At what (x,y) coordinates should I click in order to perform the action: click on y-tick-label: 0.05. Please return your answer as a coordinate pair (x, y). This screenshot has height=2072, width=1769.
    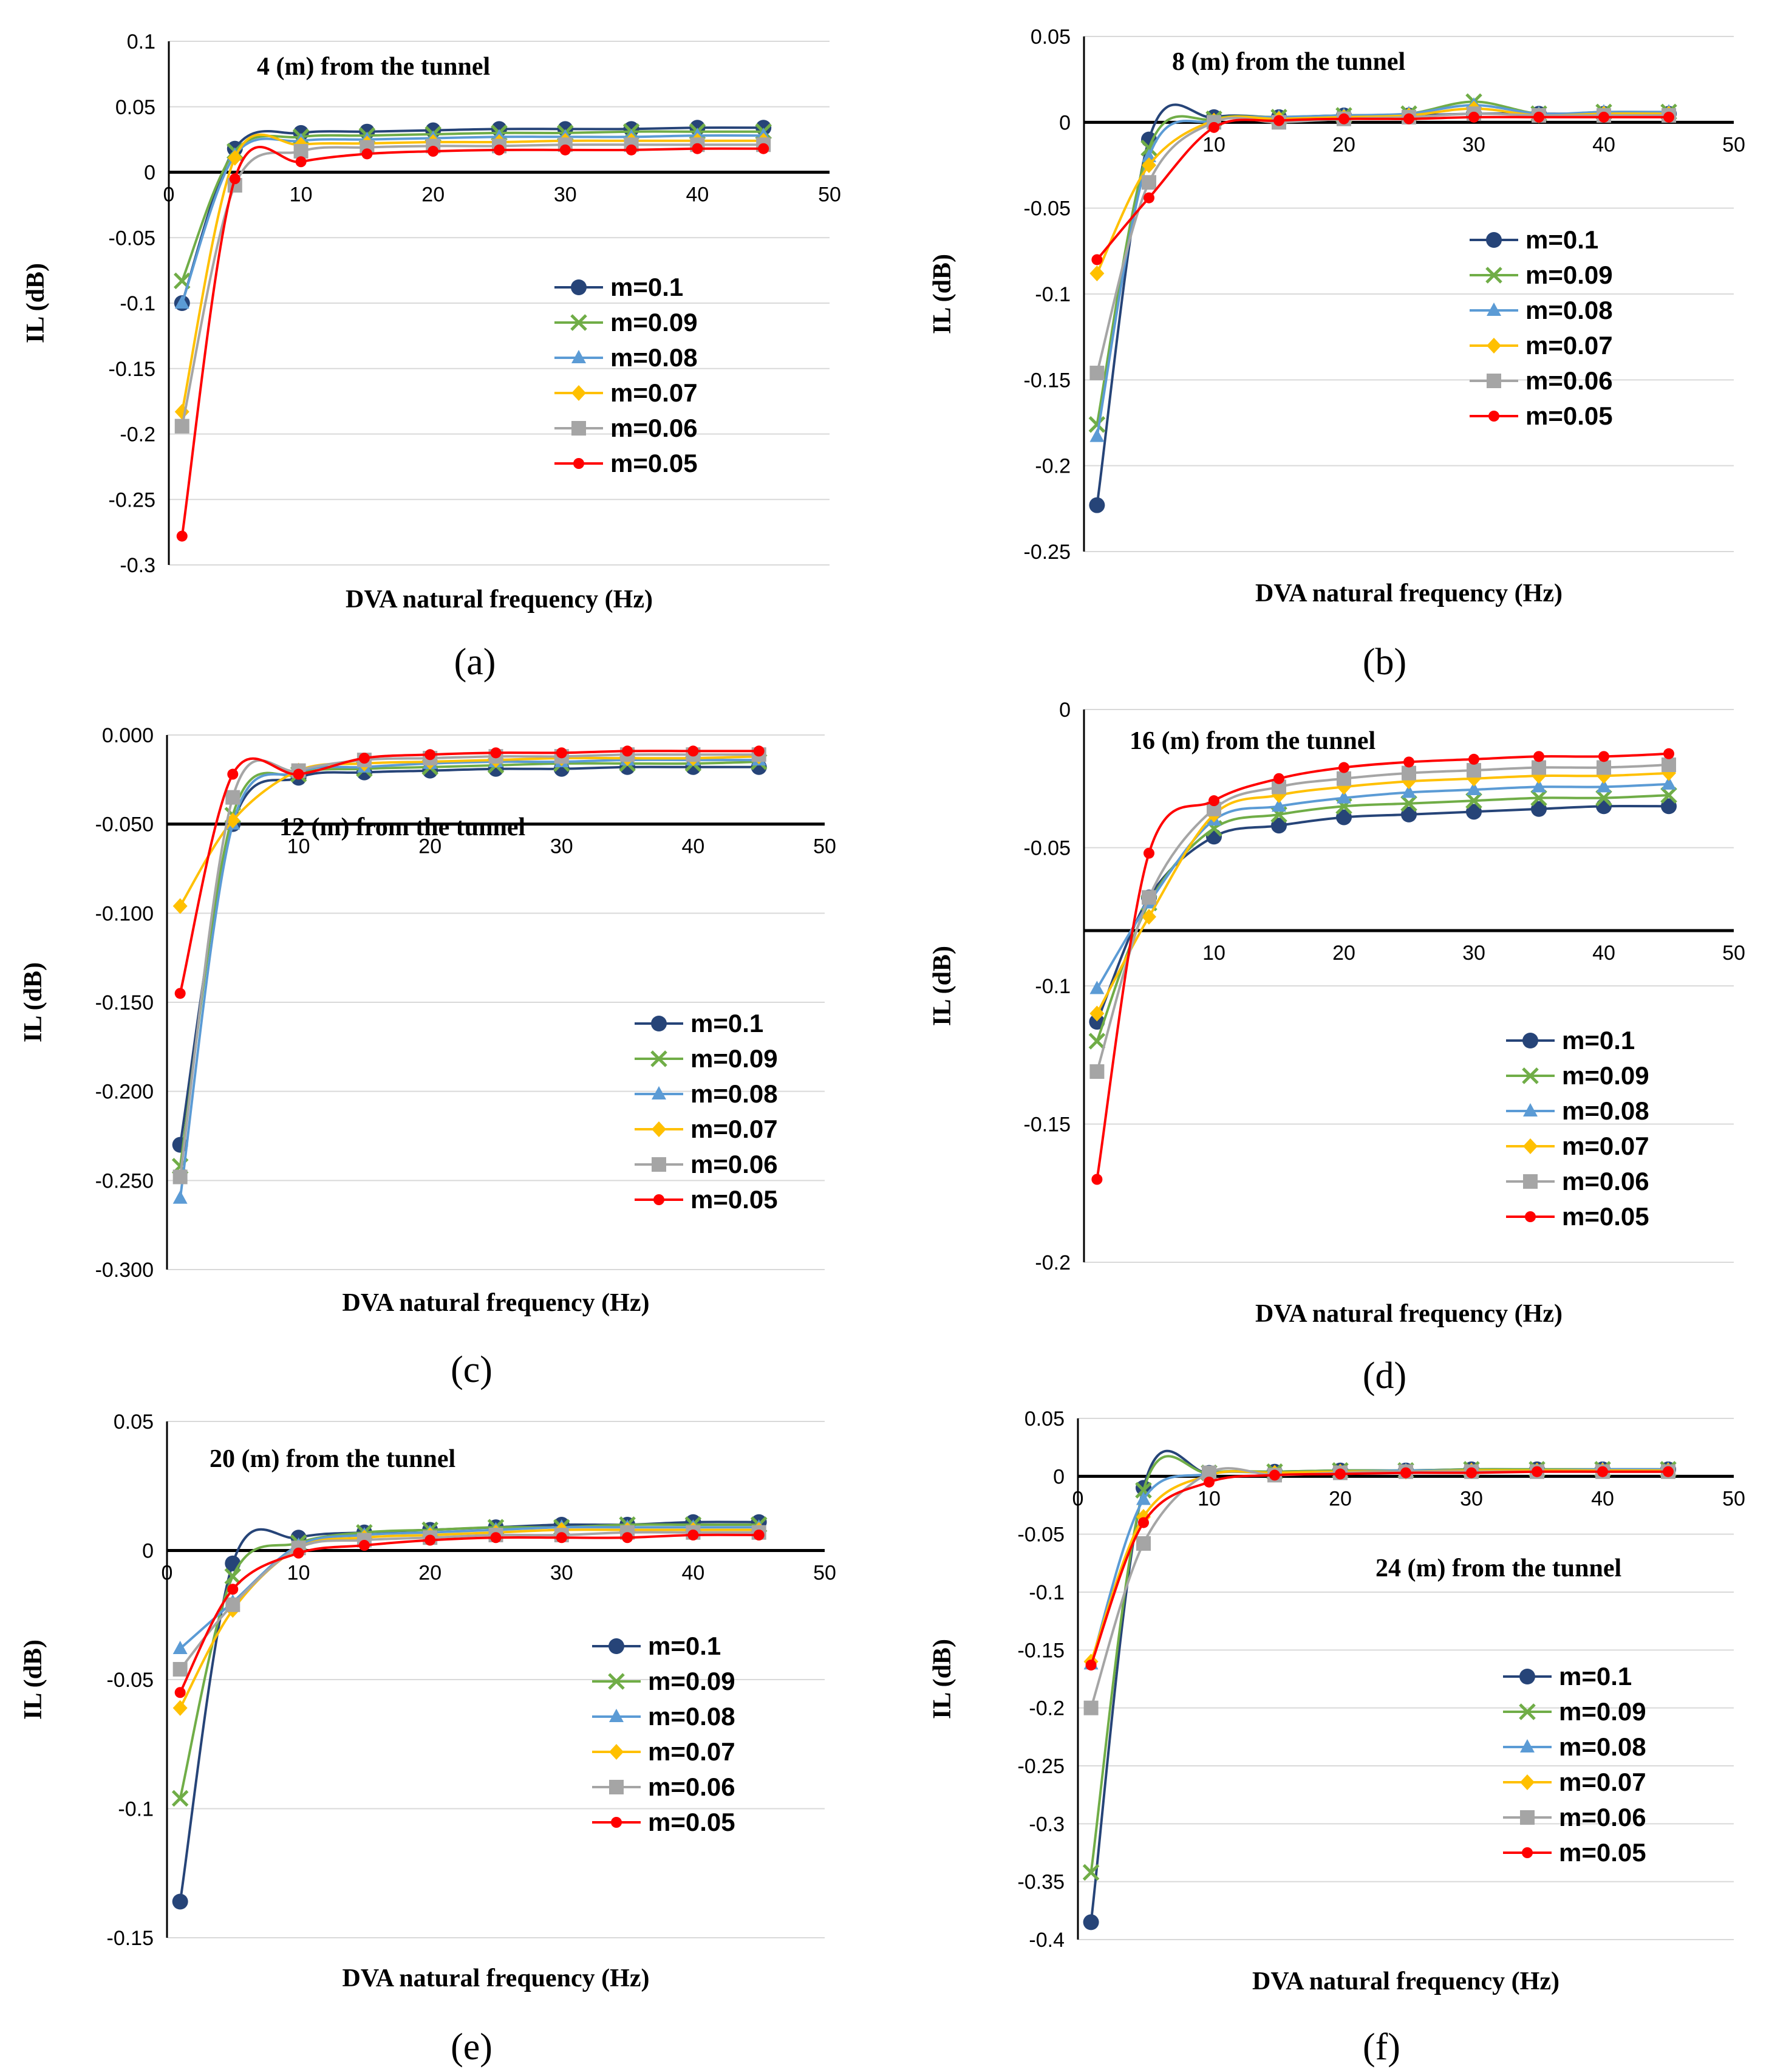
    Looking at the image, I should click on (134, 1422).